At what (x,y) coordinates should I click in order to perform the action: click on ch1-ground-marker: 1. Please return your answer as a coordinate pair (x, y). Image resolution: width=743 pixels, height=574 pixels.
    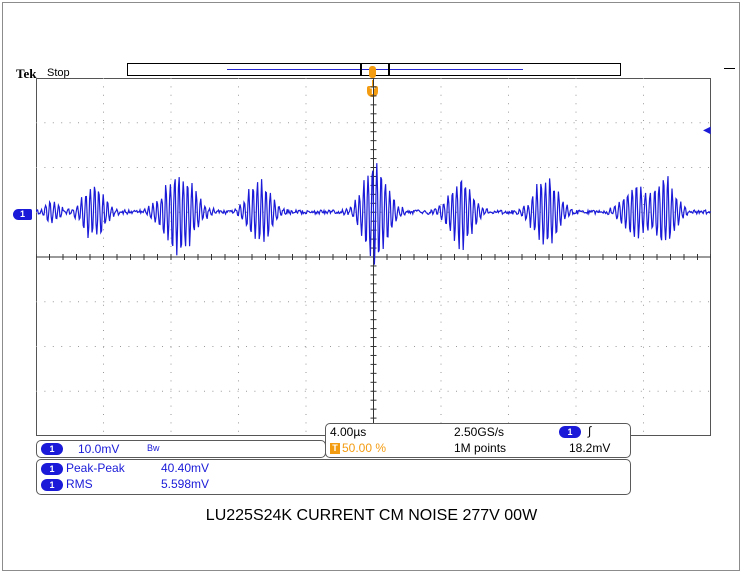
    Looking at the image, I should click on (22, 214).